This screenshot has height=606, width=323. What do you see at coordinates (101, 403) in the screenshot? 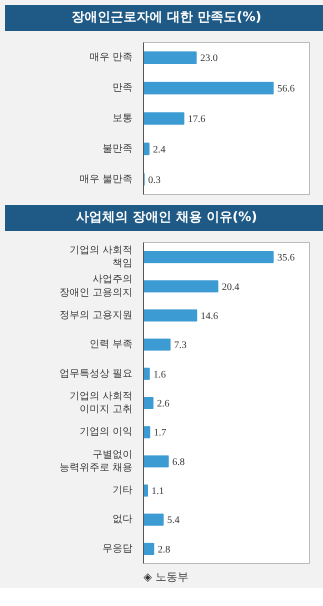
I see `y-tick-label: 기업의 사회적 이미지 고취` at bounding box center [101, 403].